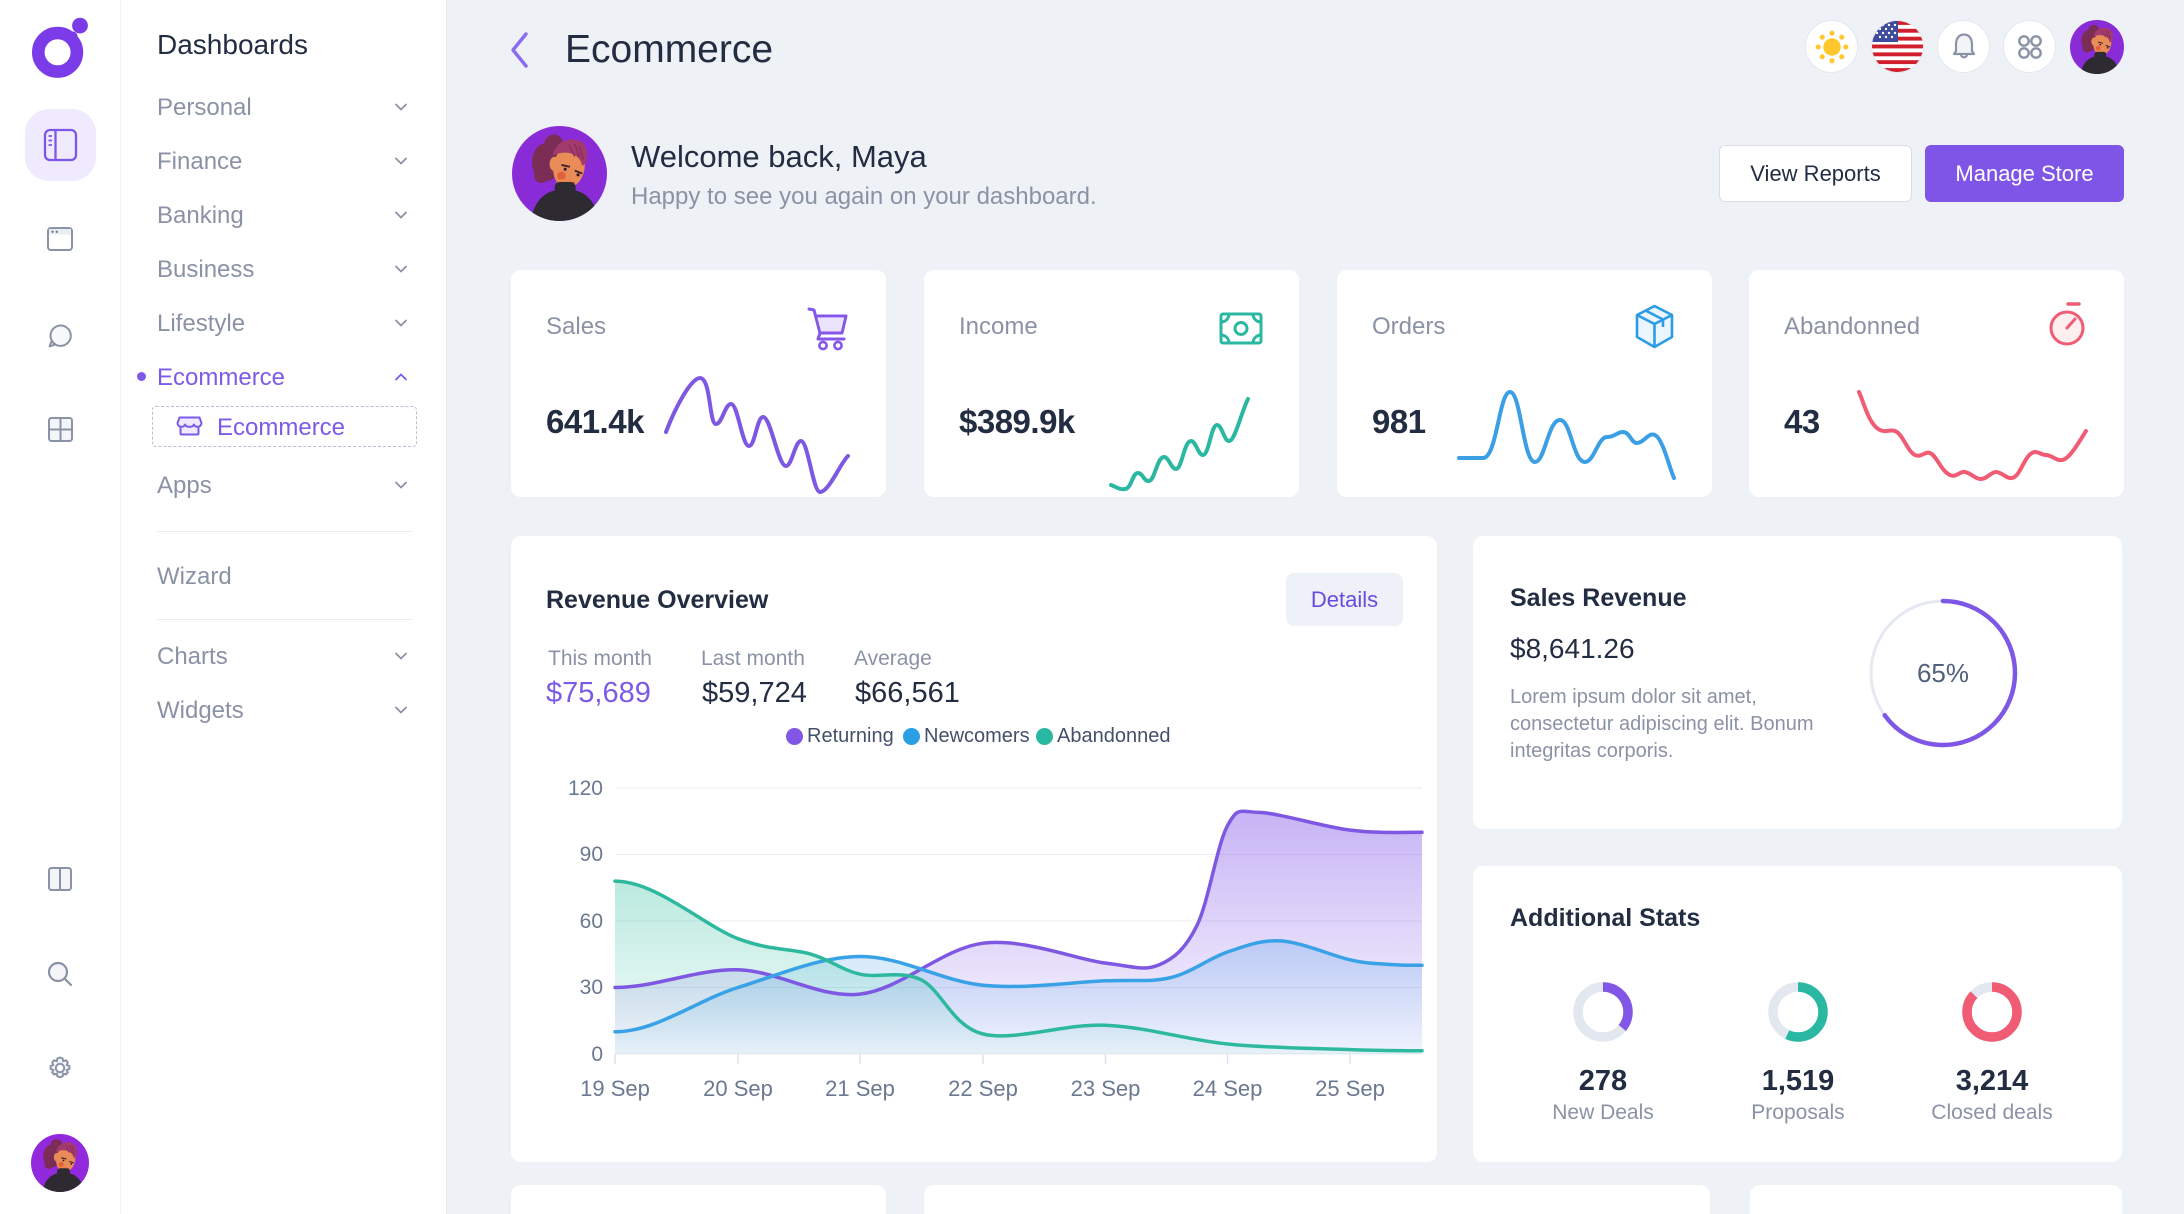  What do you see at coordinates (983, 1088) in the screenshot?
I see `svg-text: 22 Sep` at bounding box center [983, 1088].